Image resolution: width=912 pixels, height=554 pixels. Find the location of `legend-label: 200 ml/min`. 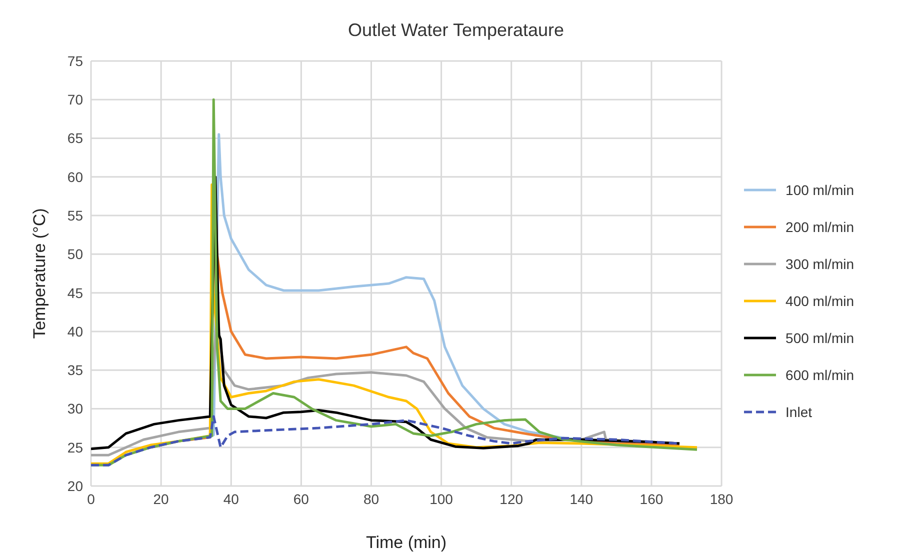

legend-label: 200 ml/min is located at coordinates (820, 227).